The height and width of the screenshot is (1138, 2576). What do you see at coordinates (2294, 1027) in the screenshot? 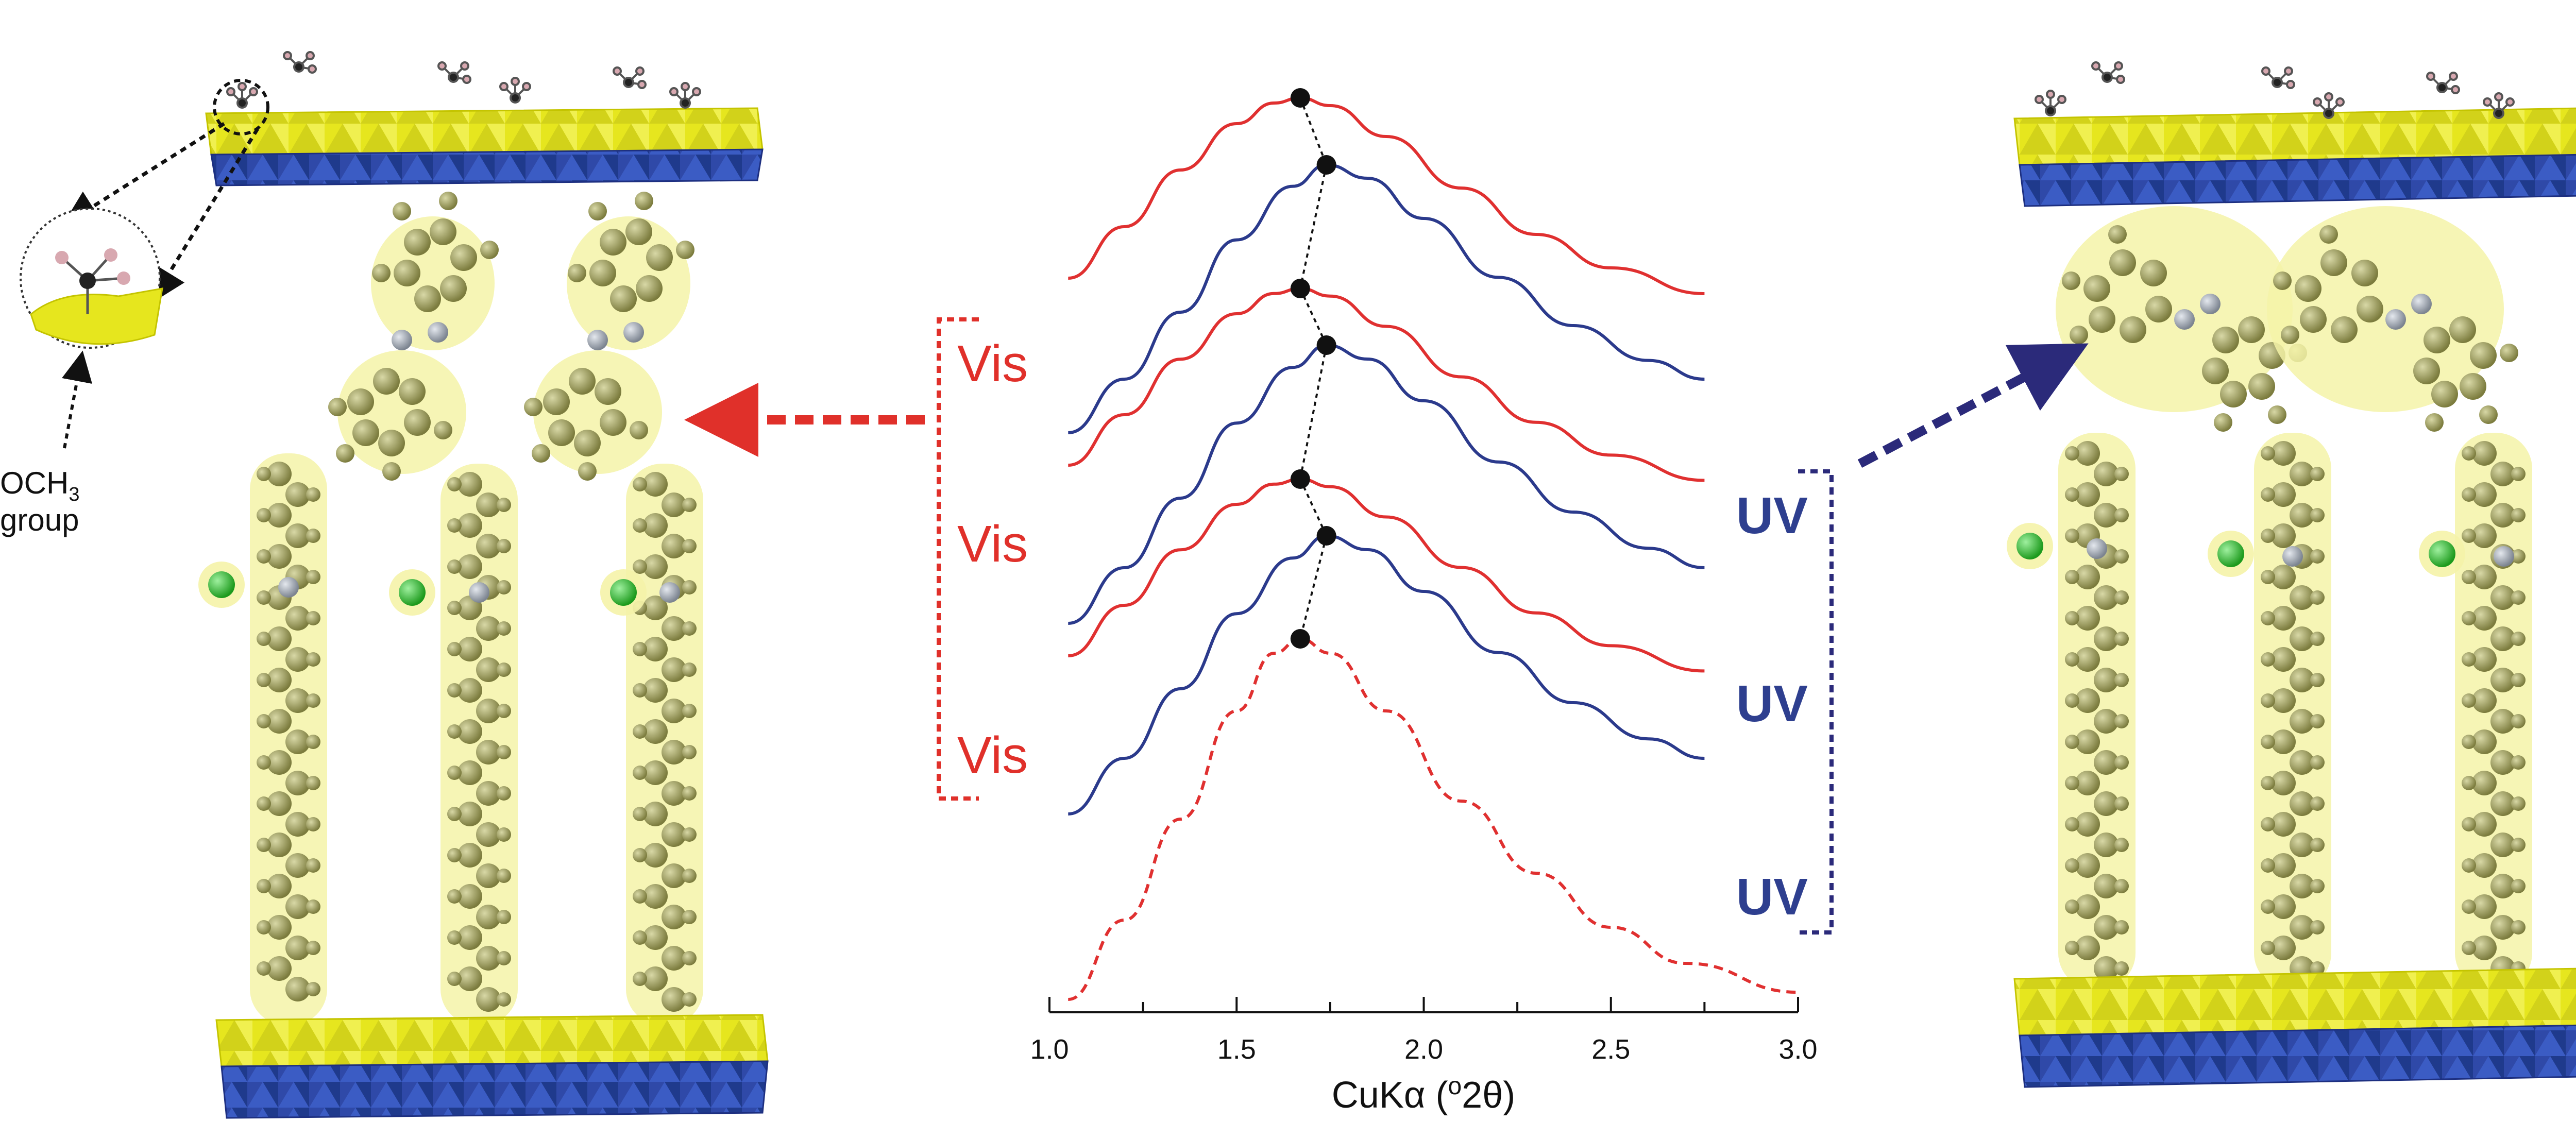
I see `bottom-silicate-layer-right` at bounding box center [2294, 1027].